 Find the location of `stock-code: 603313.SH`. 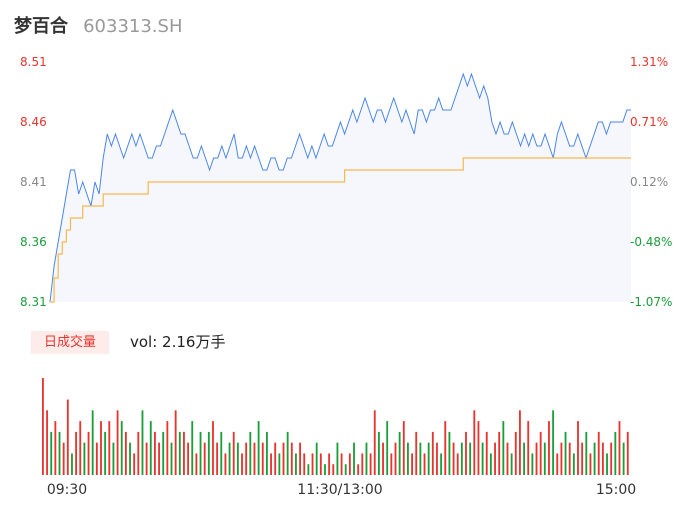

stock-code: 603313.SH is located at coordinates (133, 26).